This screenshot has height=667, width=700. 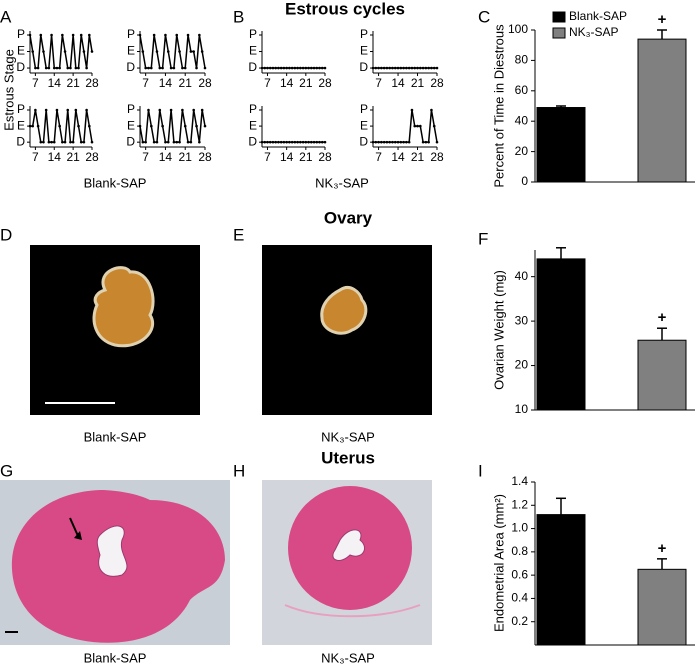 I want to click on y-tick-label: 0.4, so click(x=519, y=598).